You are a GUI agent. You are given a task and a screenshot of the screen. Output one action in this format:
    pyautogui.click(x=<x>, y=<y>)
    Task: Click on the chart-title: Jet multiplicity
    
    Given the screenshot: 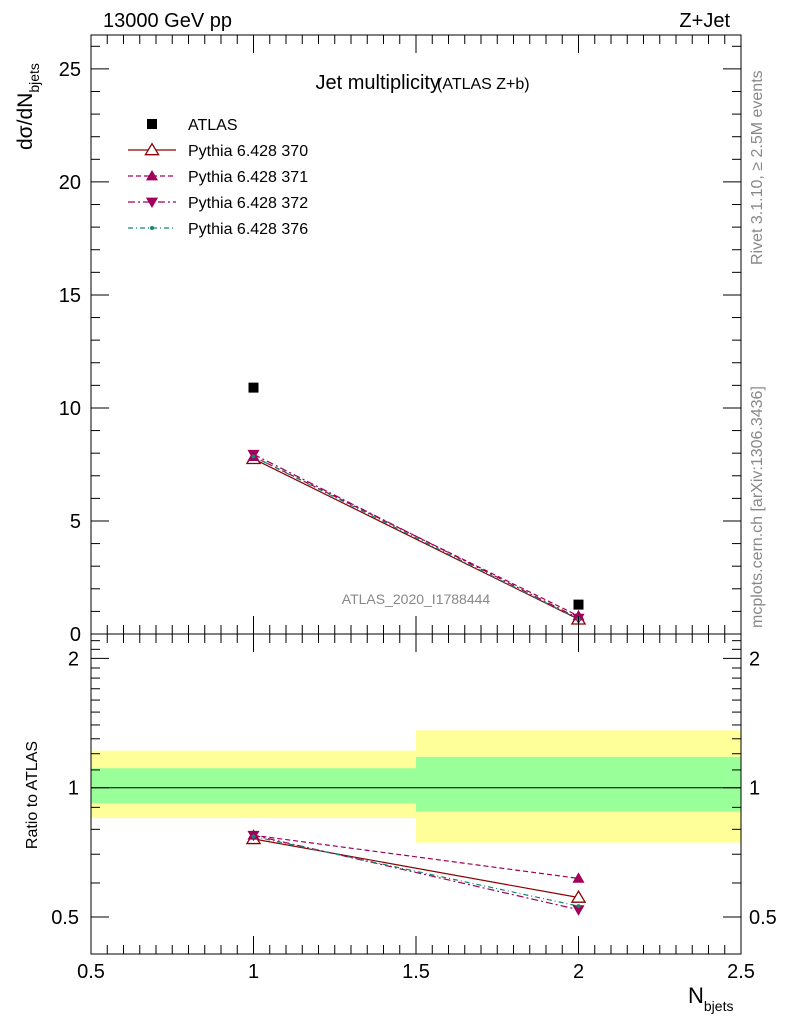 What is the action you would take?
    pyautogui.click(x=378, y=83)
    